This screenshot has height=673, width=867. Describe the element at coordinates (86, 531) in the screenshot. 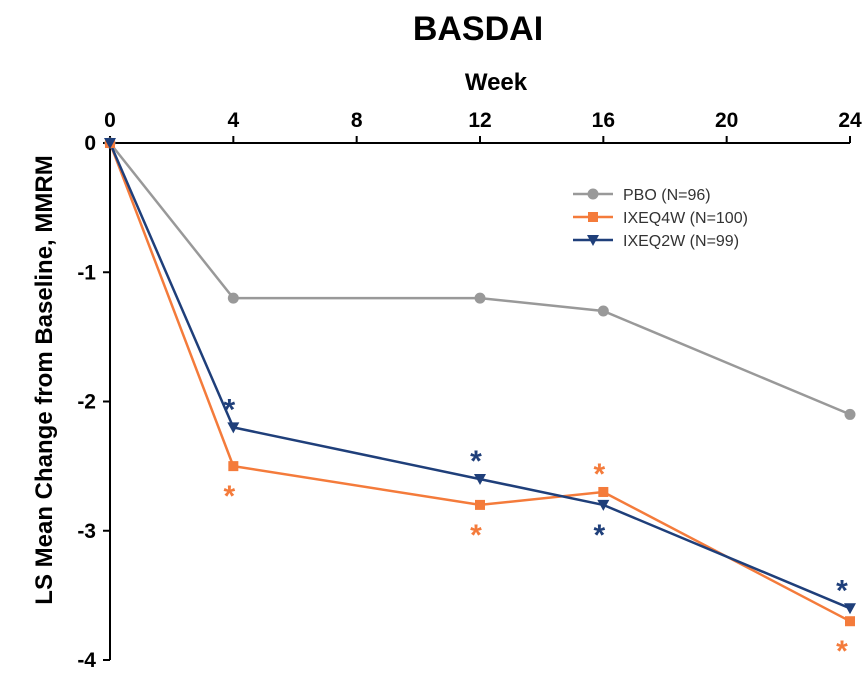

I see `y-tick-label: -3` at that location.